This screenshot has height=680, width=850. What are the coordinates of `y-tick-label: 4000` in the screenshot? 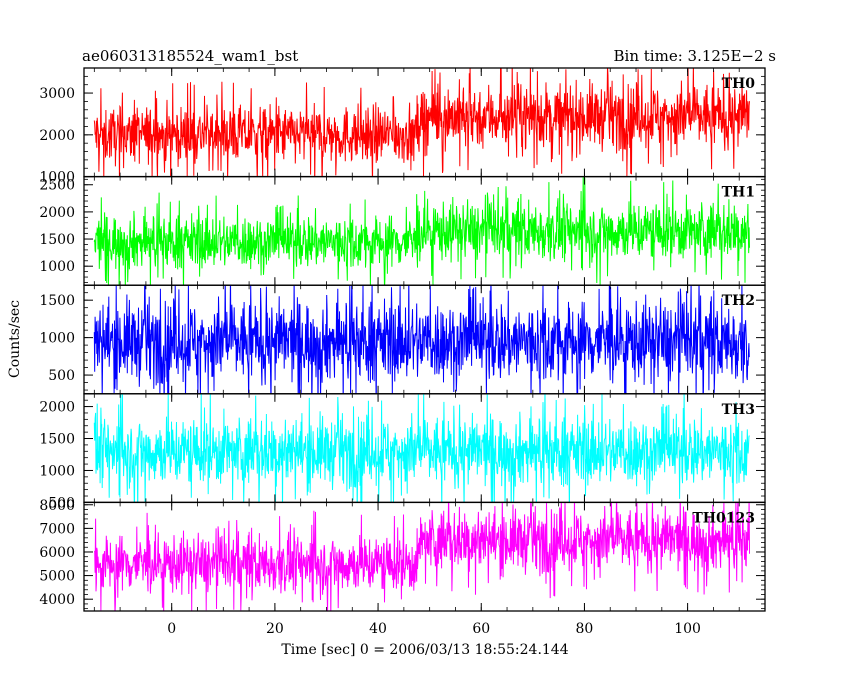 It's located at (57, 600).